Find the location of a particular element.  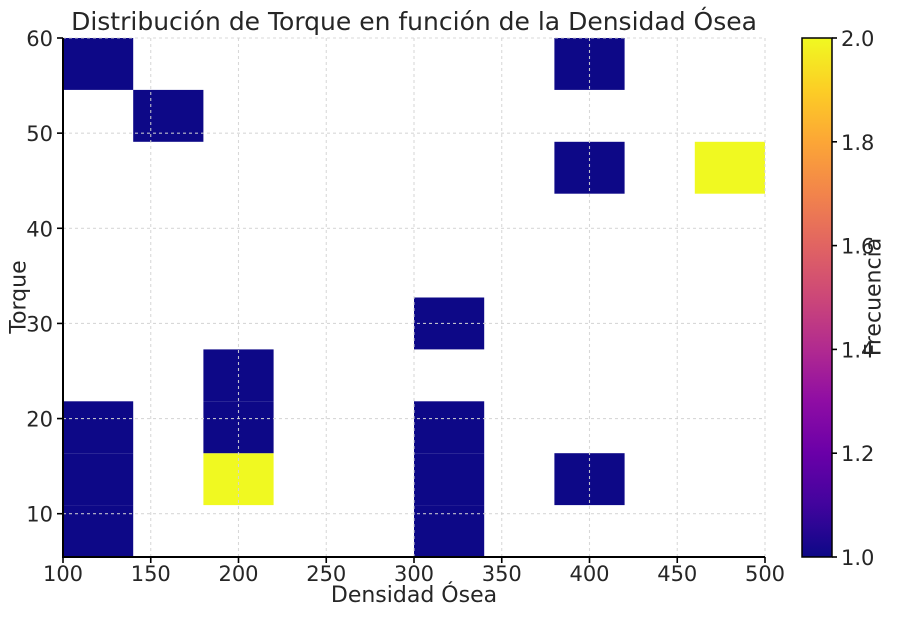

x-tick-label: 200 is located at coordinates (238, 574).